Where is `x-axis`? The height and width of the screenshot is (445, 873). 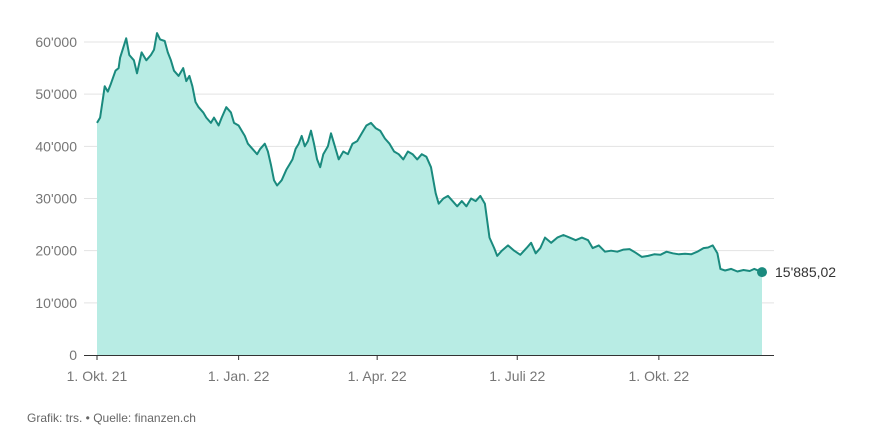 x-axis is located at coordinates (429, 357).